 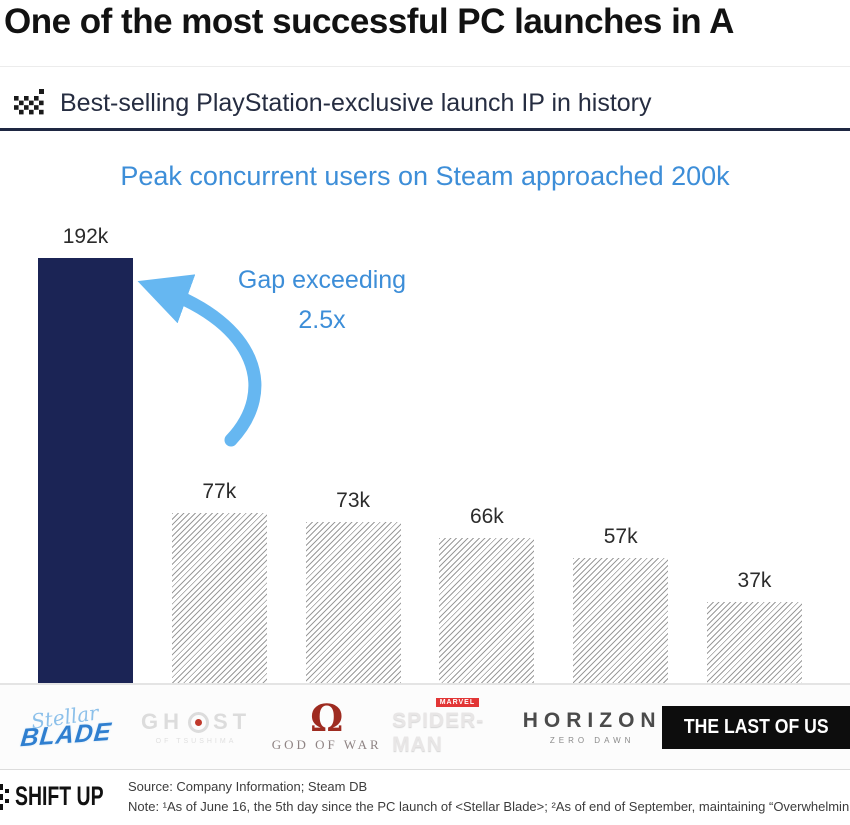 I want to click on footer-divider, so click(x=425, y=769).